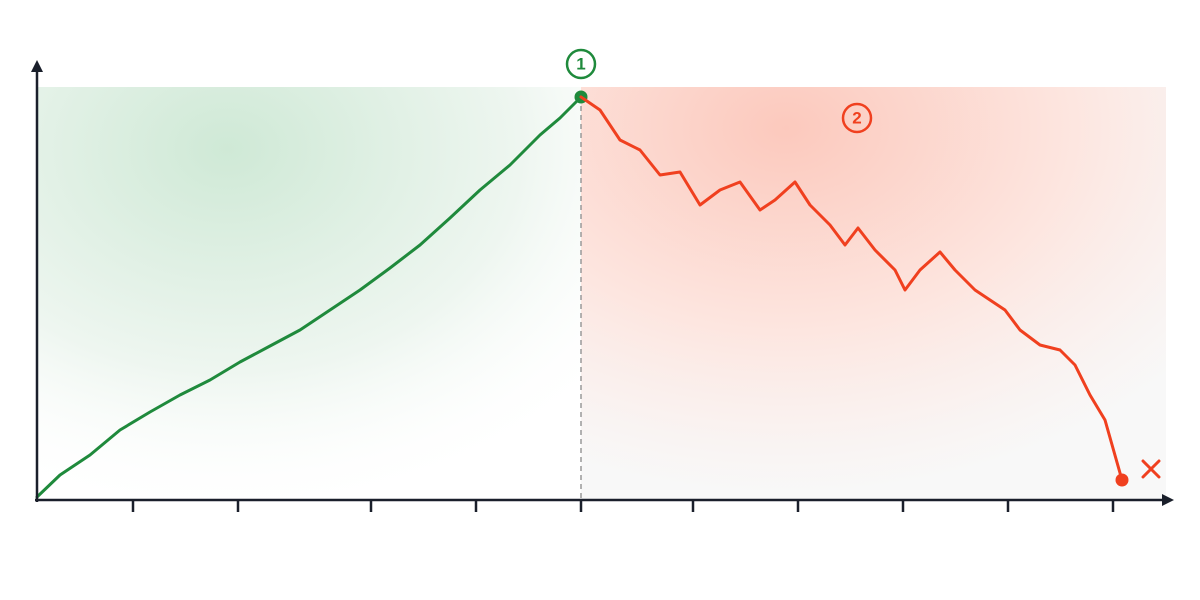 This screenshot has height=600, width=1200. Describe the element at coordinates (1122, 480) in the screenshot. I see `end-point` at that location.